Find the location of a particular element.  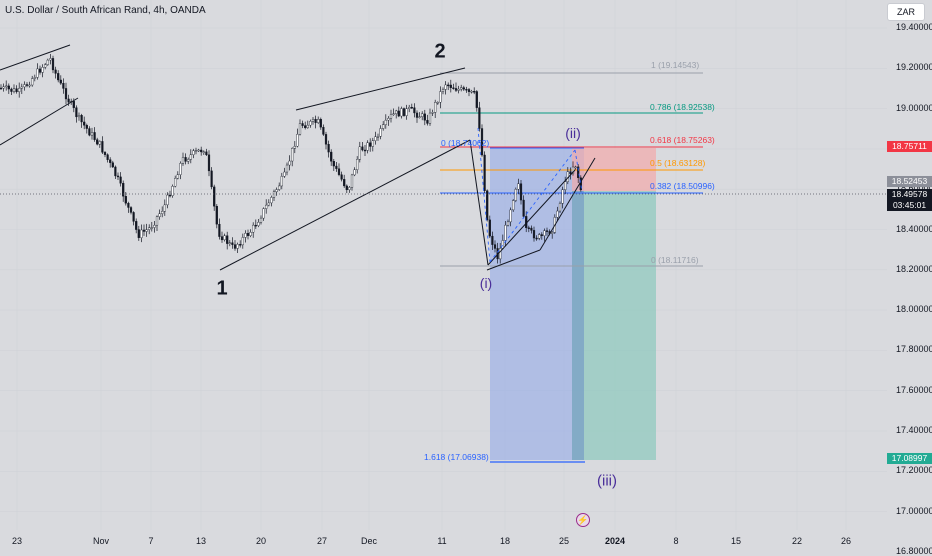

time-axis-tick: 20 is located at coordinates (261, 541).